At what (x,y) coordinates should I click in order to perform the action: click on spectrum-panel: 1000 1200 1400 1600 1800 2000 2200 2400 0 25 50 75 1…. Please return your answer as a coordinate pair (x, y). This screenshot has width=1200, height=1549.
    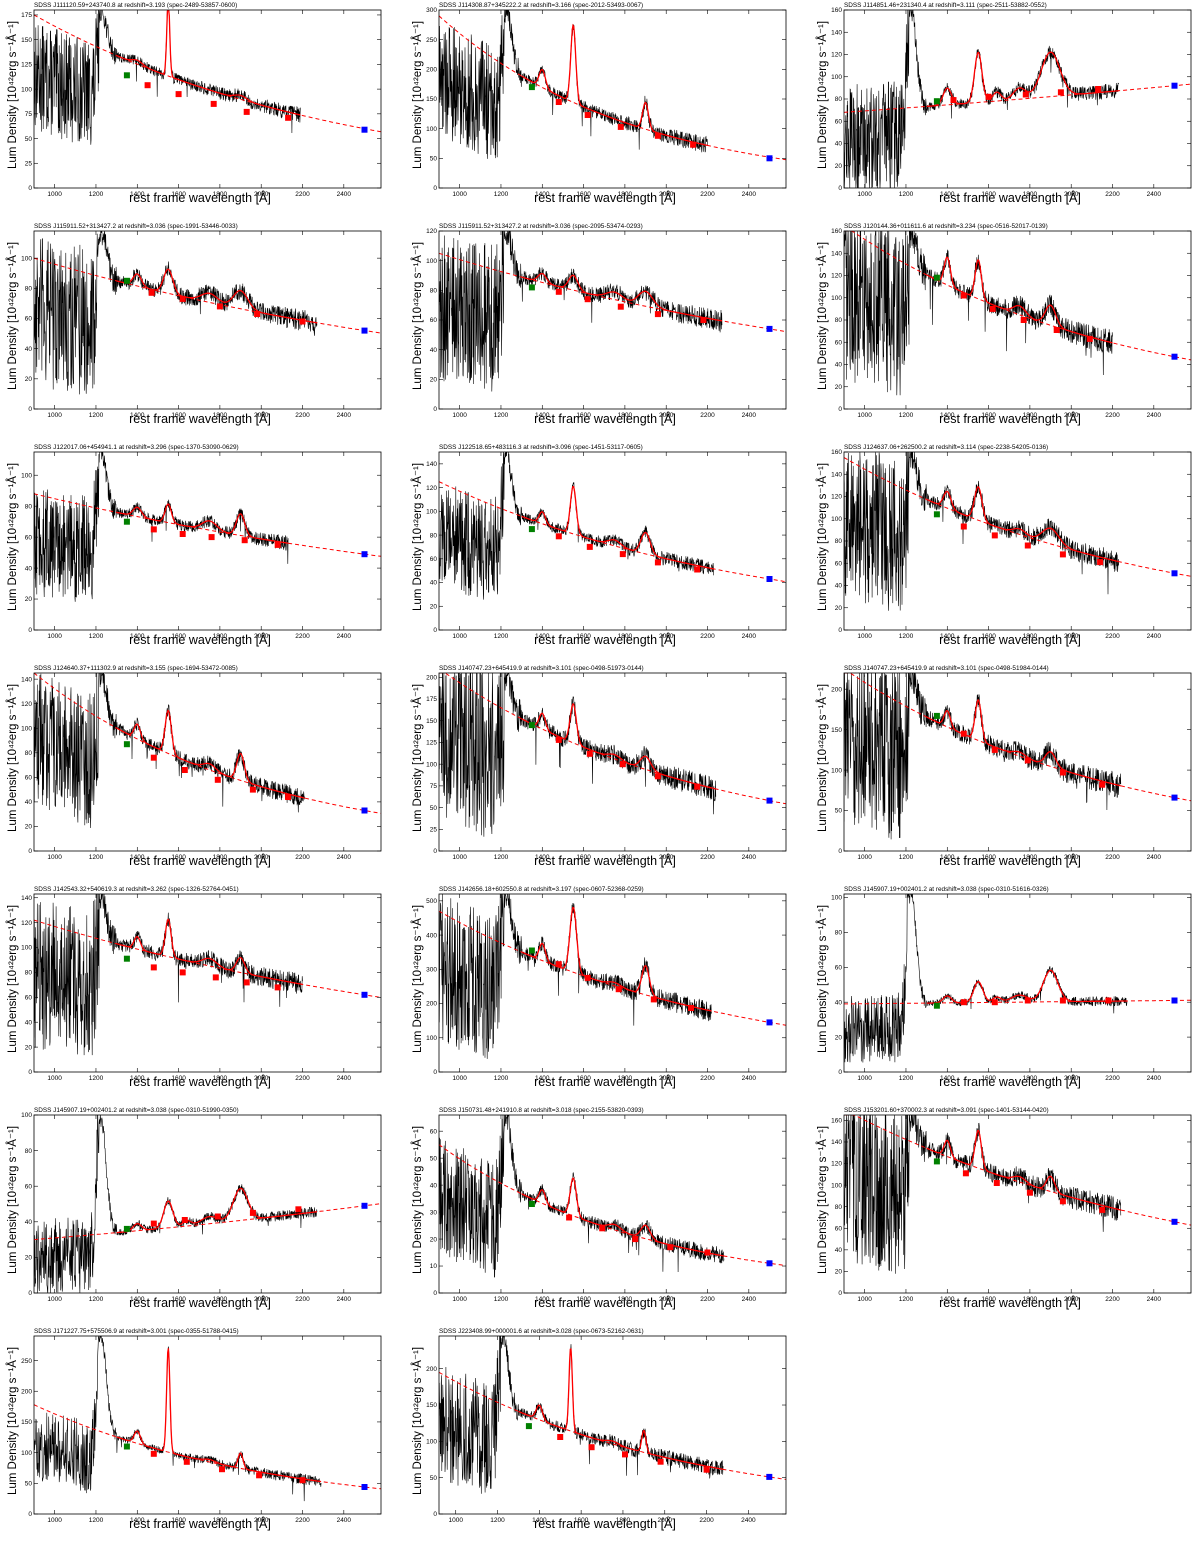
    Looking at the image, I should click on (605, 773).